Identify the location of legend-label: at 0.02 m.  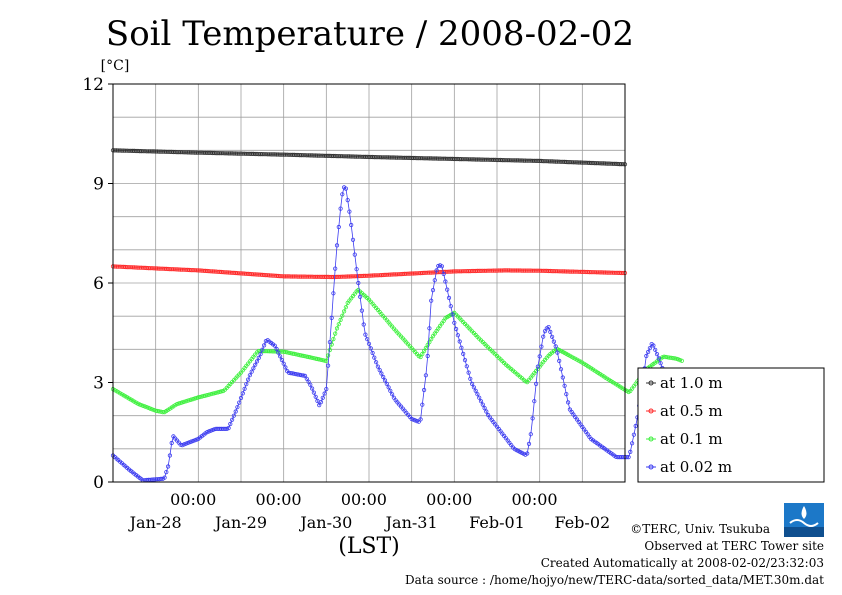
(696, 467).